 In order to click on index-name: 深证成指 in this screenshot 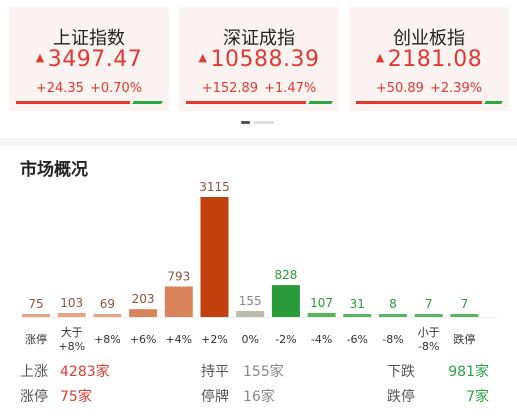, I will do `click(259, 38)`.